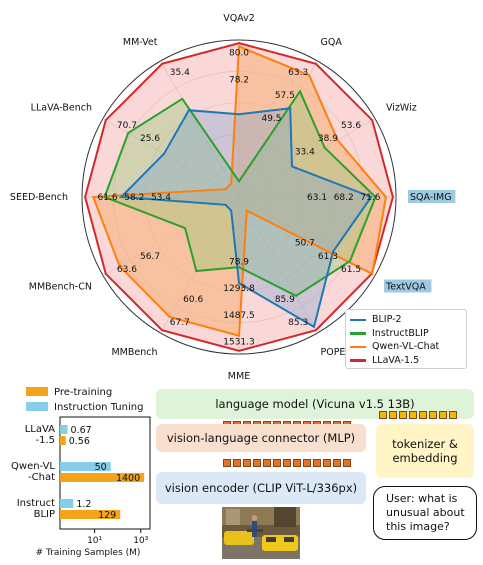 The width and height of the screenshot is (483, 565). I want to click on vision-language-connector-box: vision-language connector (MLP), so click(261, 438).